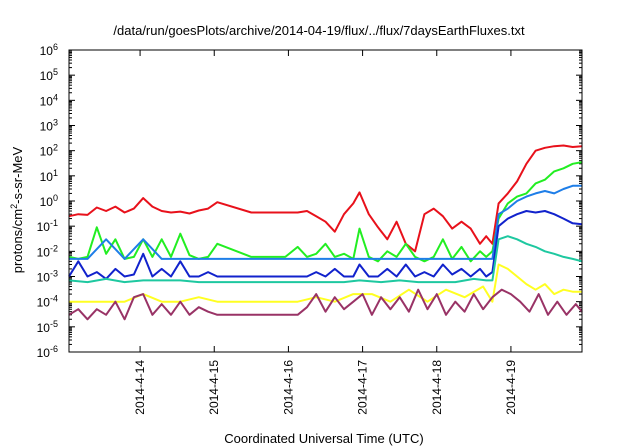 The height and width of the screenshot is (448, 640). I want to click on y-tick-label-11: 10⁵, so click(49, 75).